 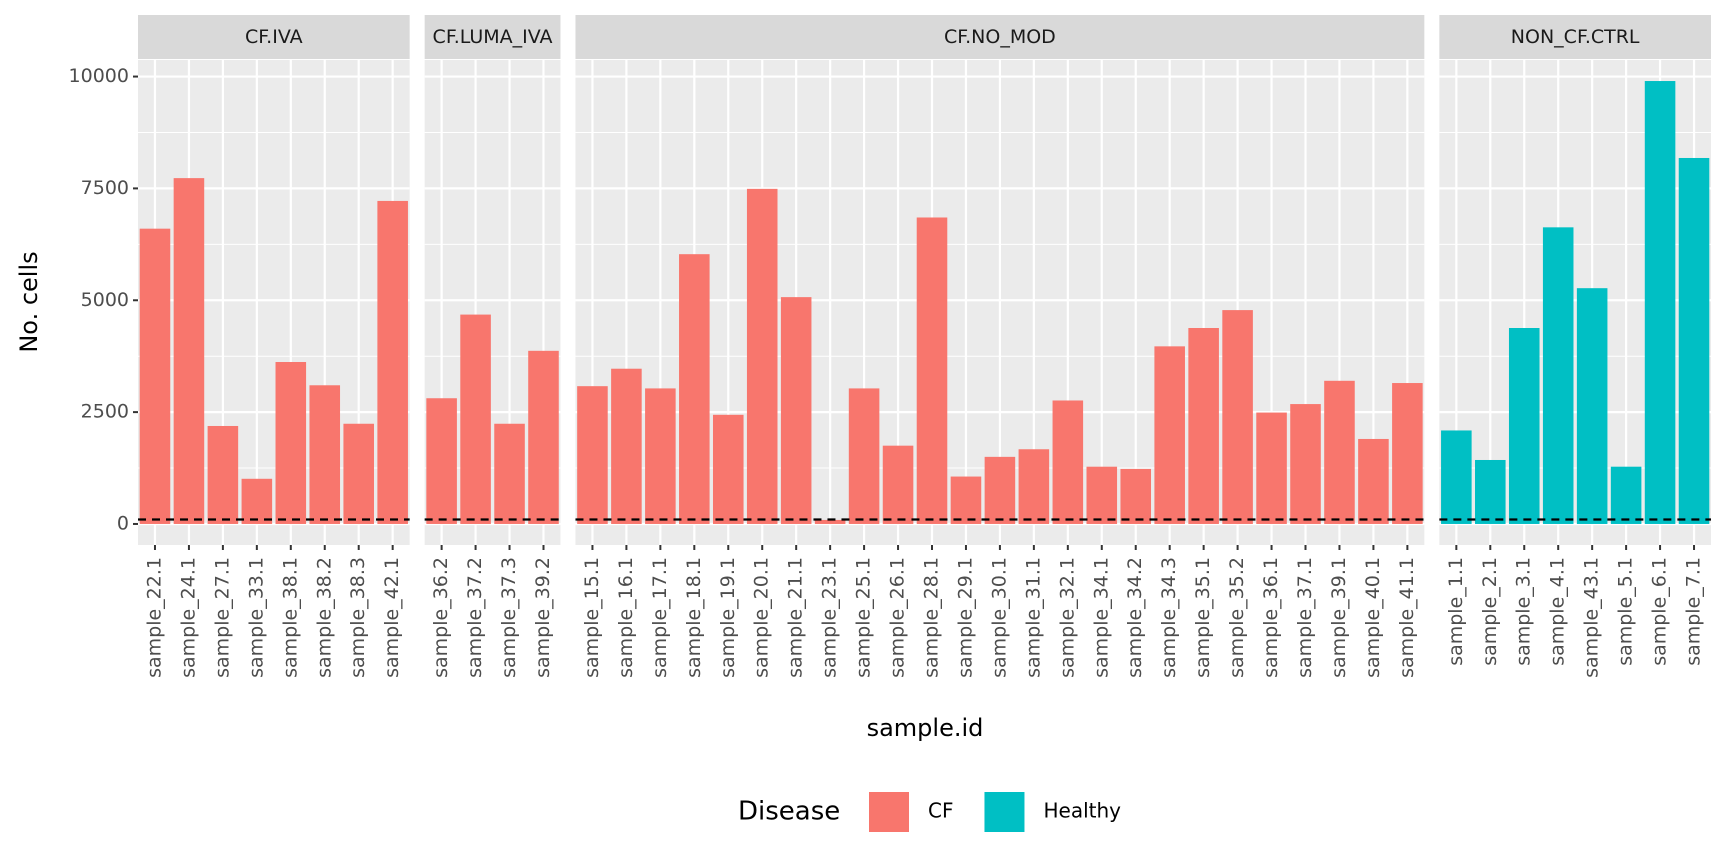 I want to click on y-tick-label: 5000, so click(x=105, y=300).